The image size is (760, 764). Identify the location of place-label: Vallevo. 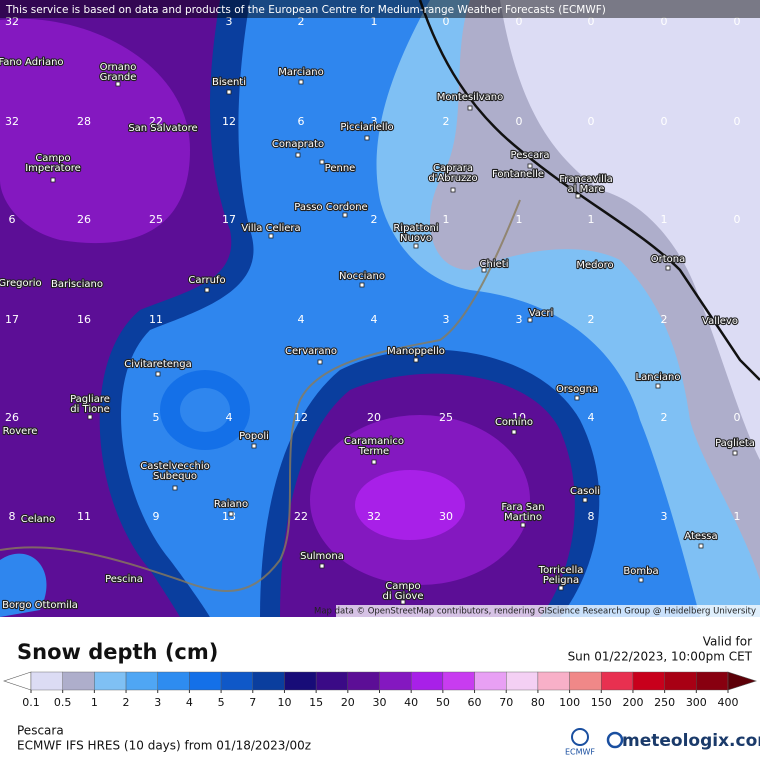
(720, 321).